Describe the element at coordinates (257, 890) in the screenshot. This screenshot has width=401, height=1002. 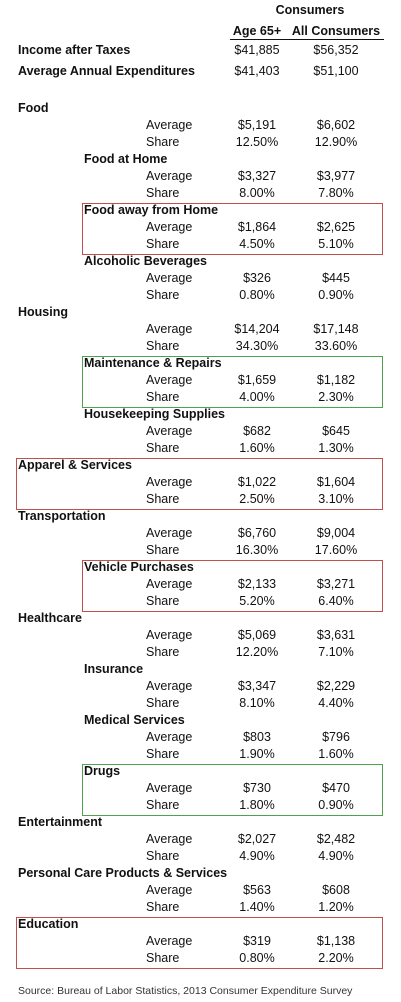
I see `value-age65-average-personal: $563` at that location.